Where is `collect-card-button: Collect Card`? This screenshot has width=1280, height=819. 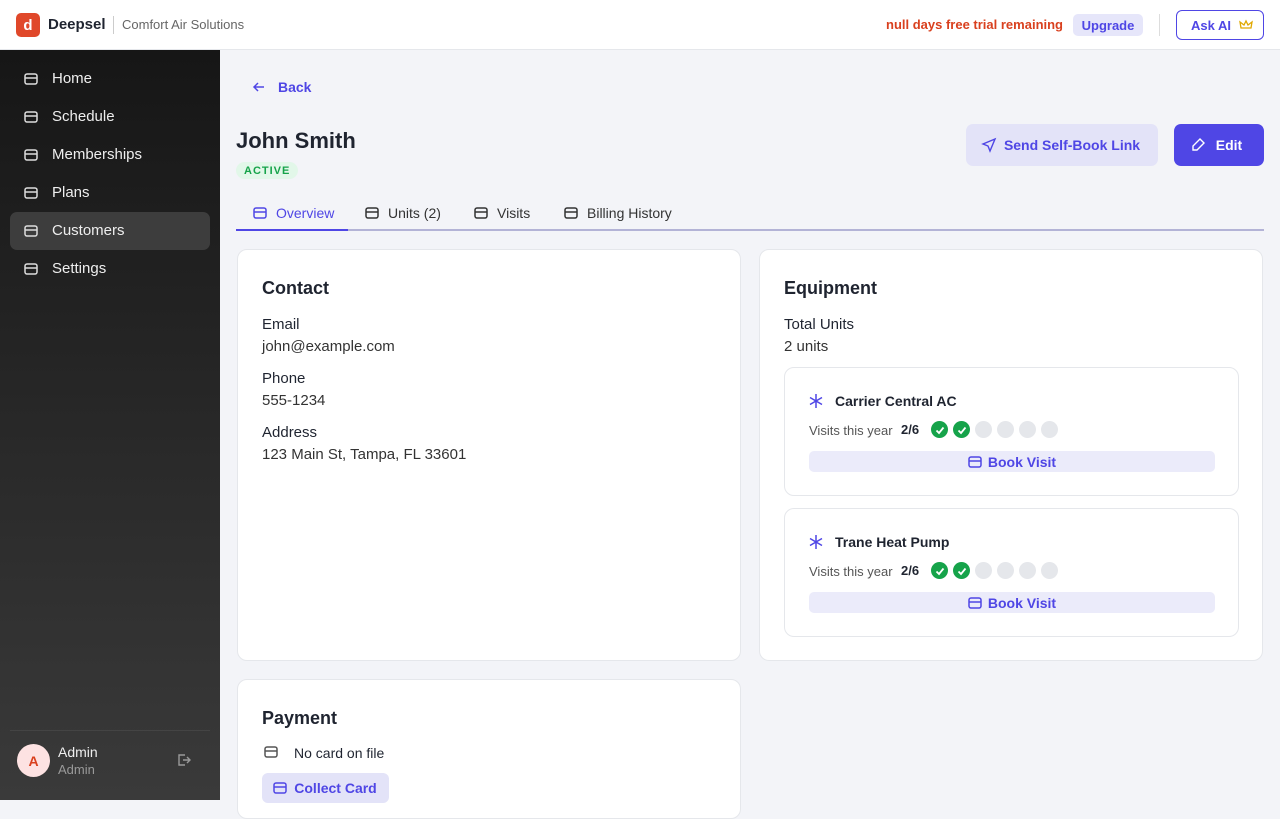 collect-card-button: Collect Card is located at coordinates (325, 788).